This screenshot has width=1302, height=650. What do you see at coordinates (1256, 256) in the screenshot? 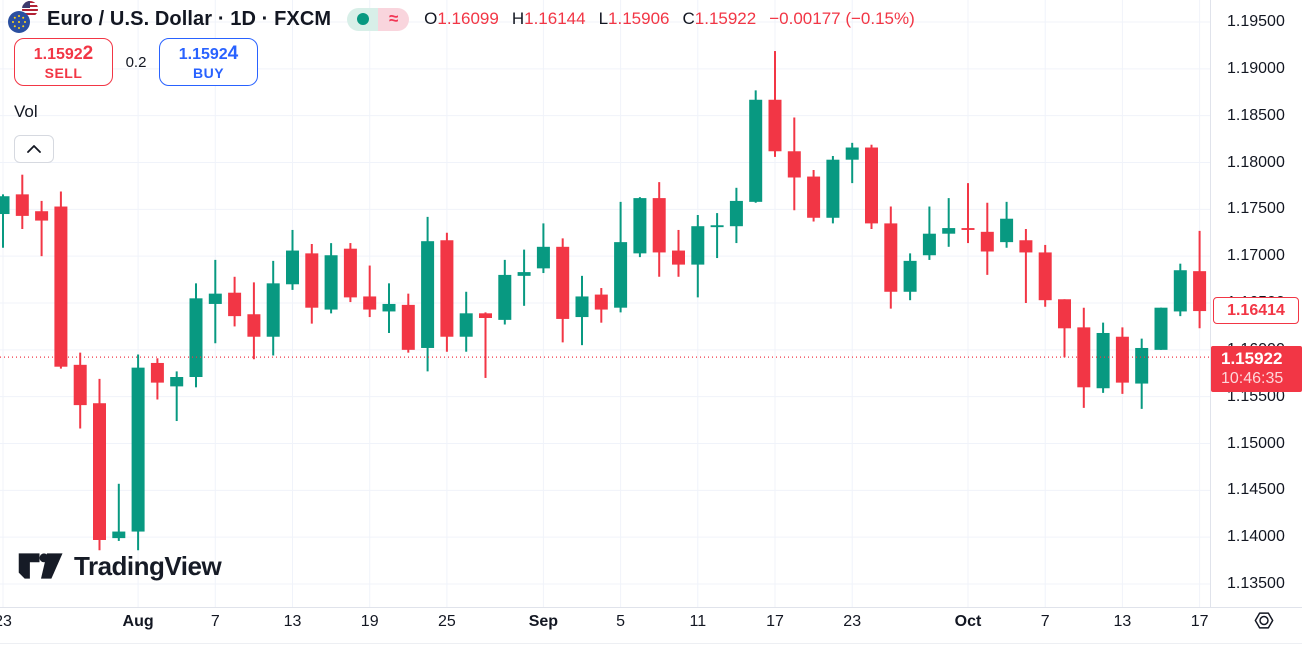
I see `price-tick-label: 1.17000` at bounding box center [1256, 256].